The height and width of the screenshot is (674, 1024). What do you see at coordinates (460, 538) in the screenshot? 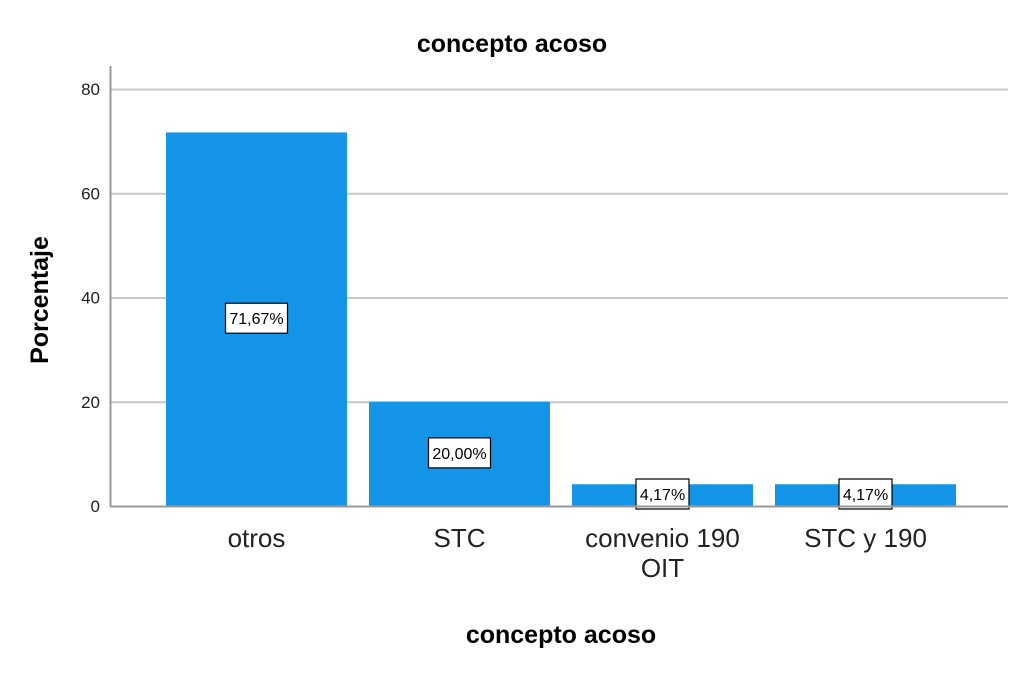
I see `x-tick-label: STC` at bounding box center [460, 538].